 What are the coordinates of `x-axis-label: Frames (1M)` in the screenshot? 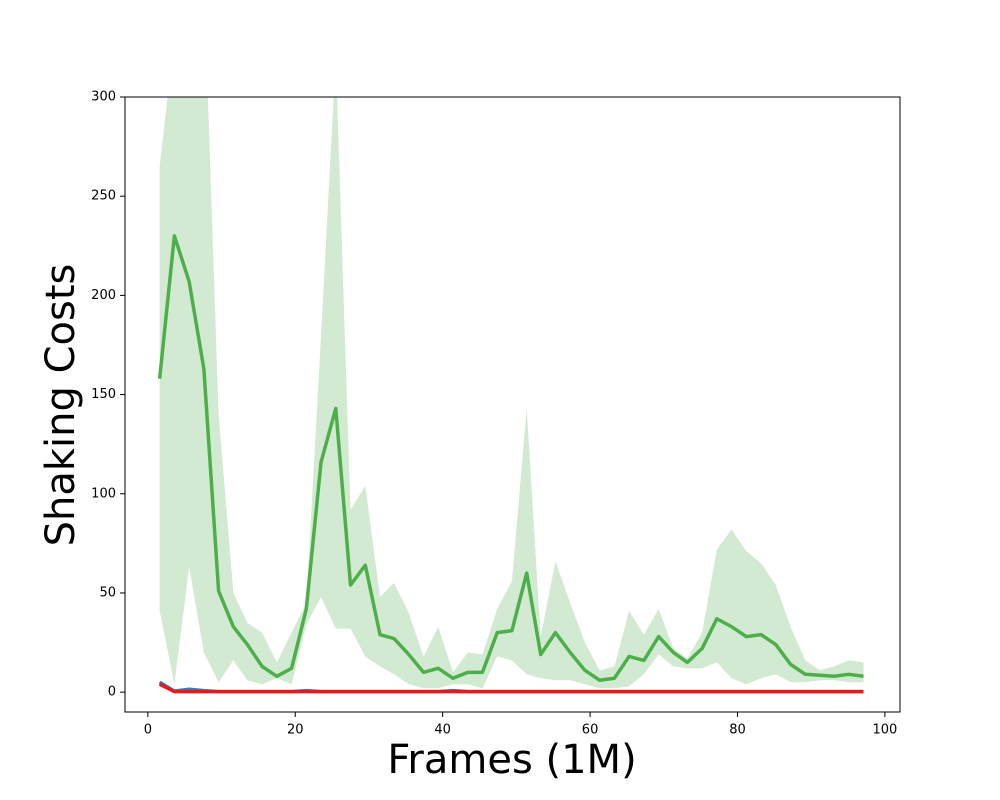 It's located at (511, 760).